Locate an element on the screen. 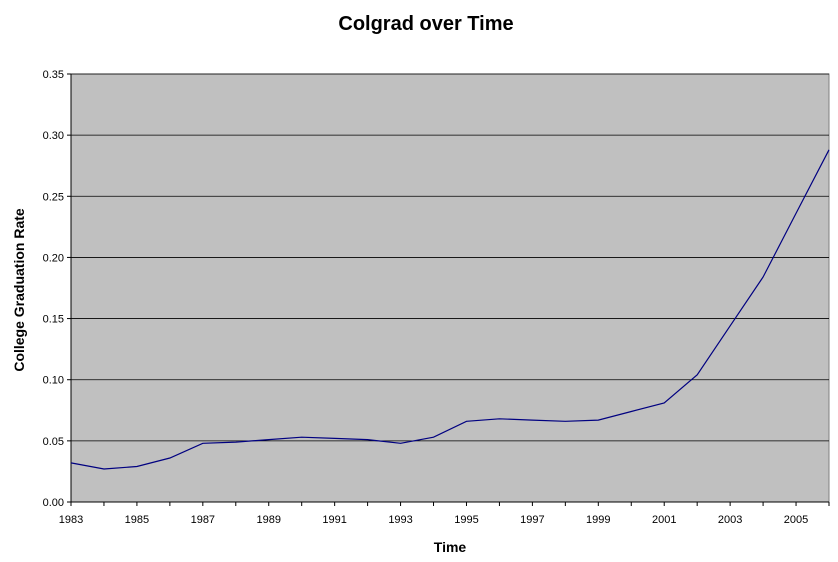 This screenshot has height=562, width=838. x-tick-label: 2001 is located at coordinates (664, 520).